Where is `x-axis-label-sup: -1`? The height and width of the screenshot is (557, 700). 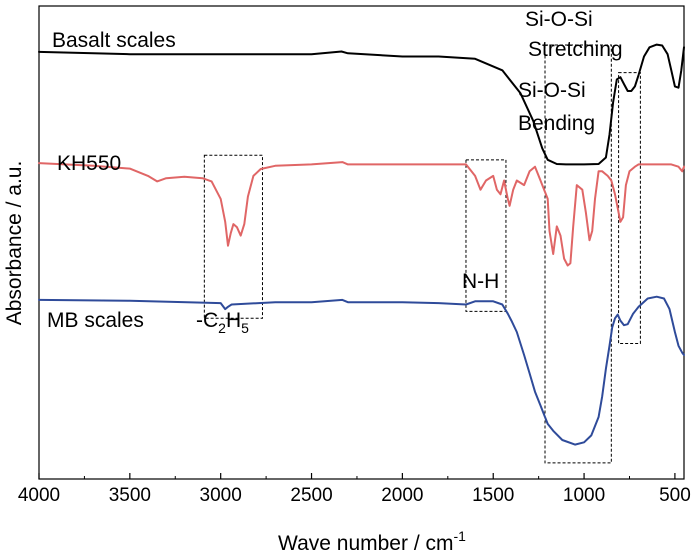
x-axis-label-sup: -1 is located at coordinates (459, 536).